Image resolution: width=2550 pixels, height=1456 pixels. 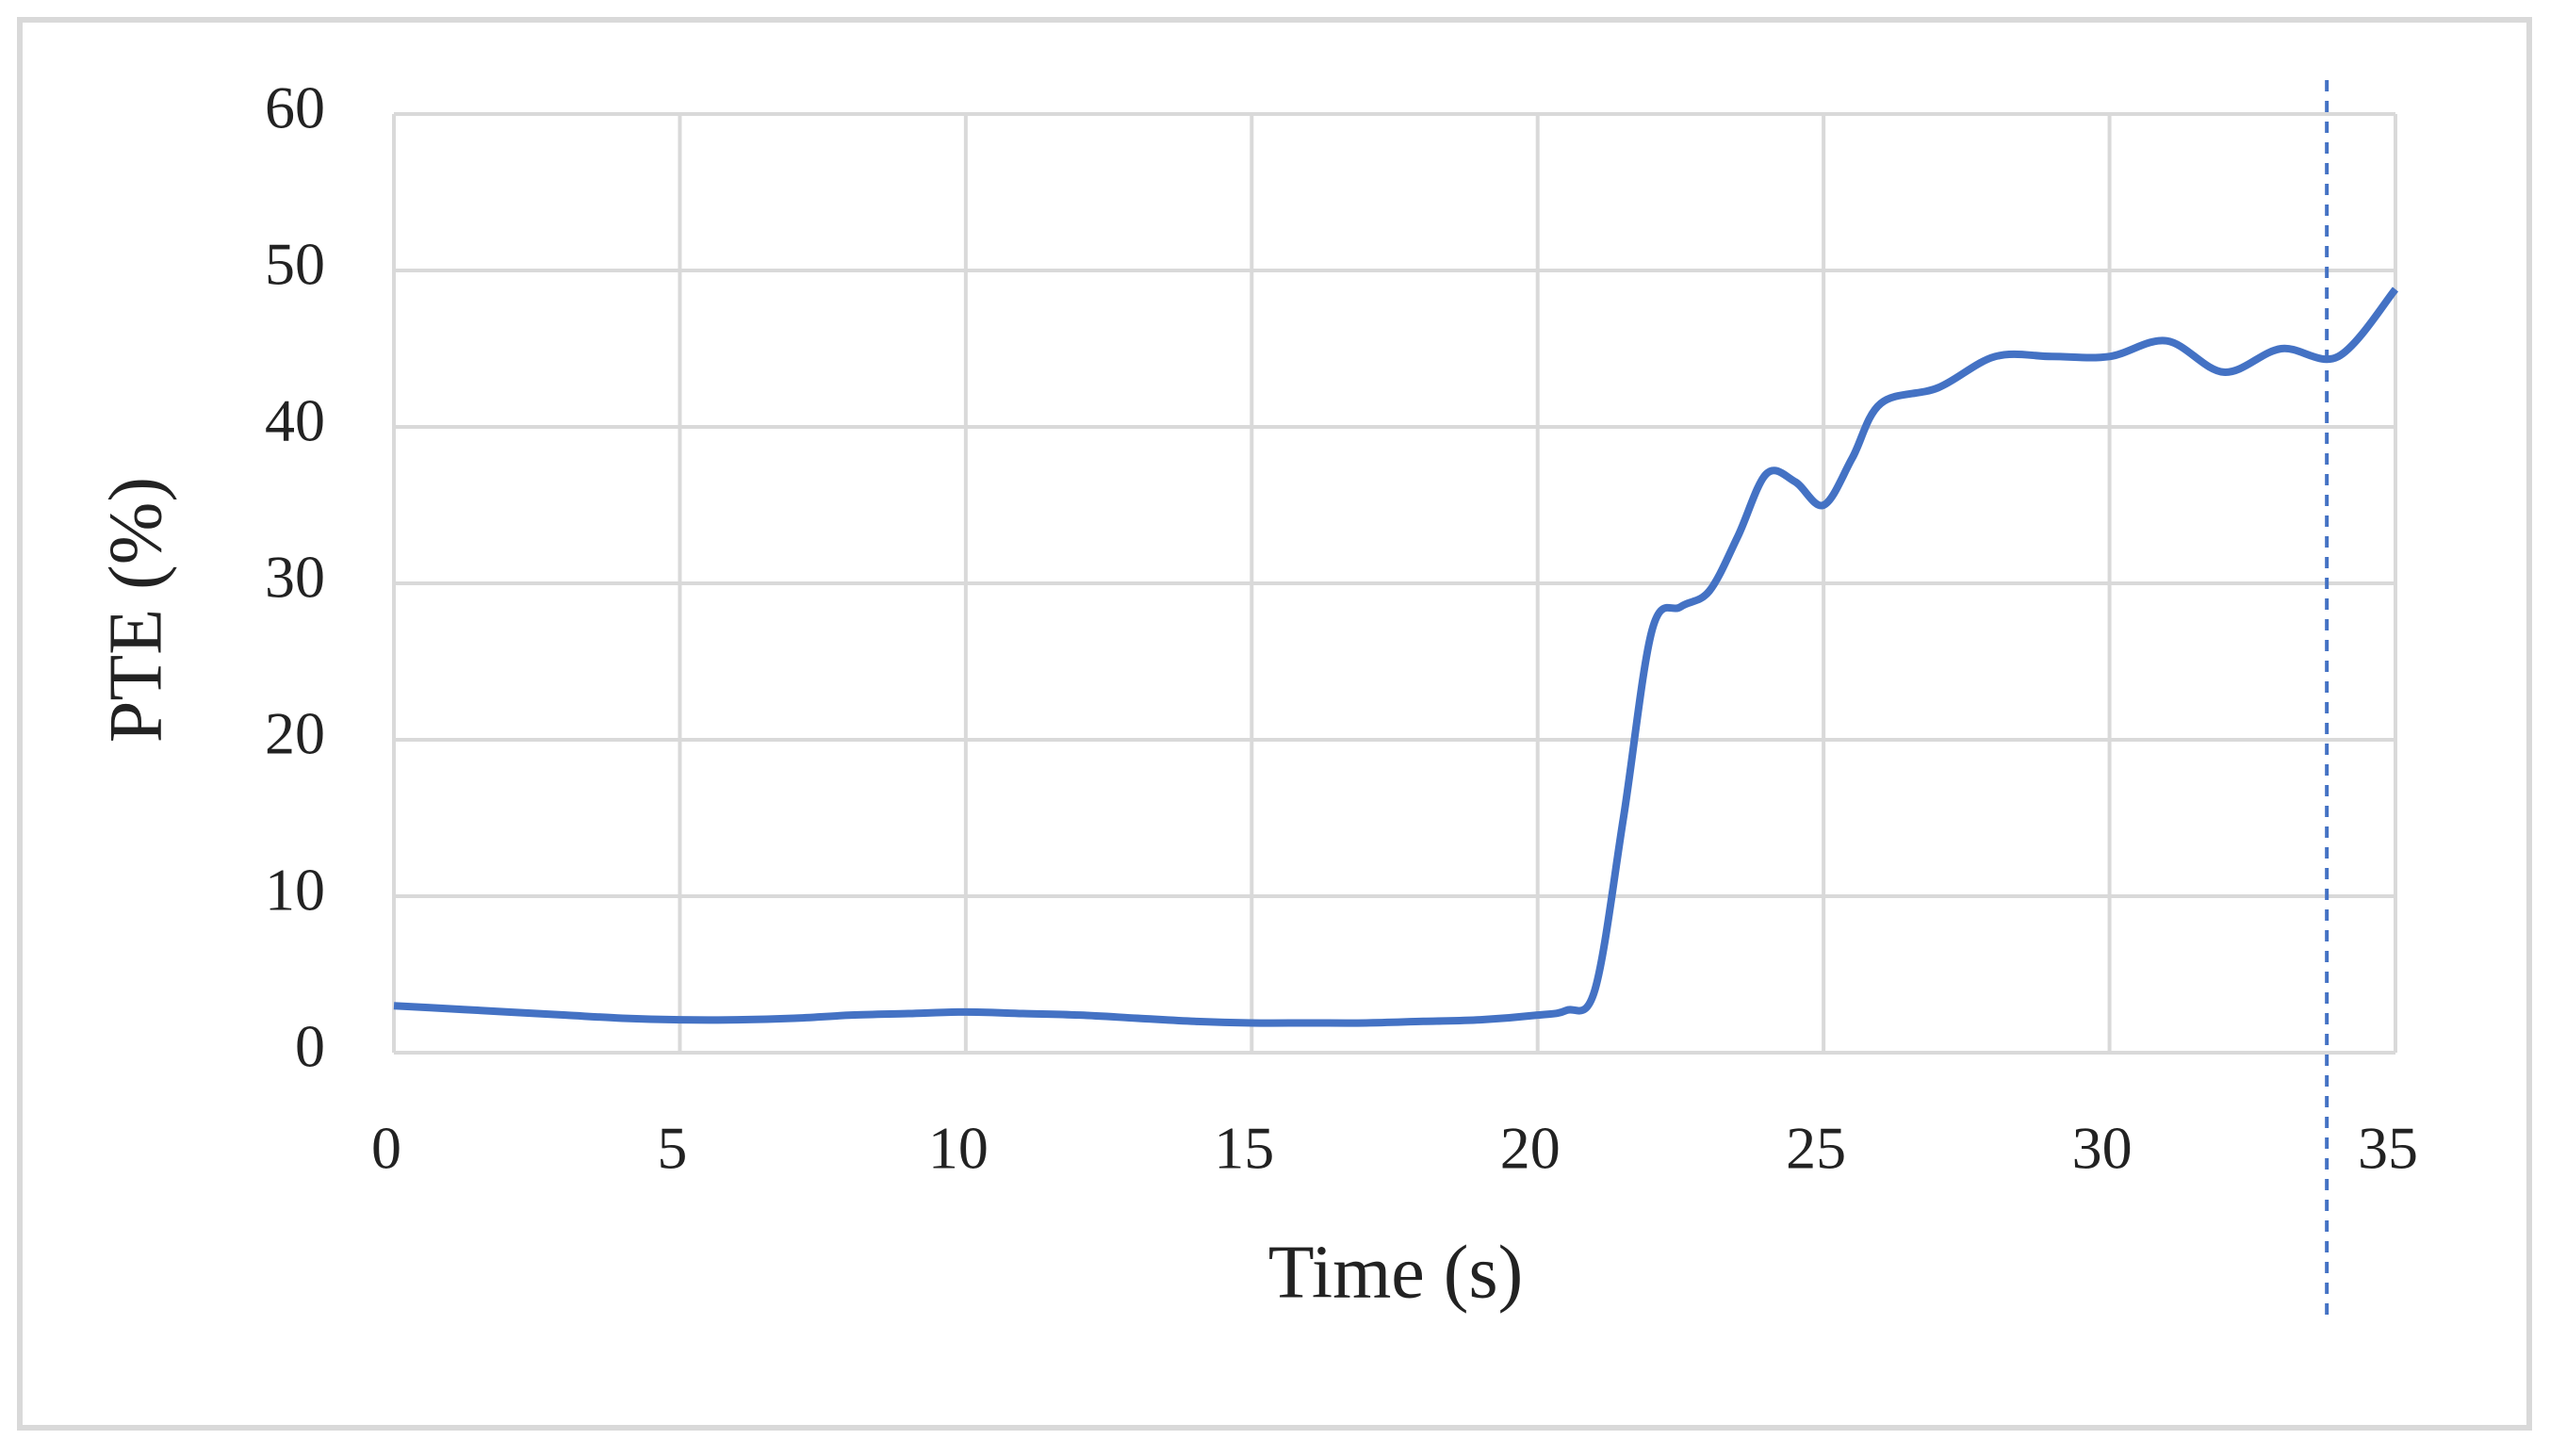 What do you see at coordinates (295, 264) in the screenshot?
I see `y-tick-label: 50` at bounding box center [295, 264].